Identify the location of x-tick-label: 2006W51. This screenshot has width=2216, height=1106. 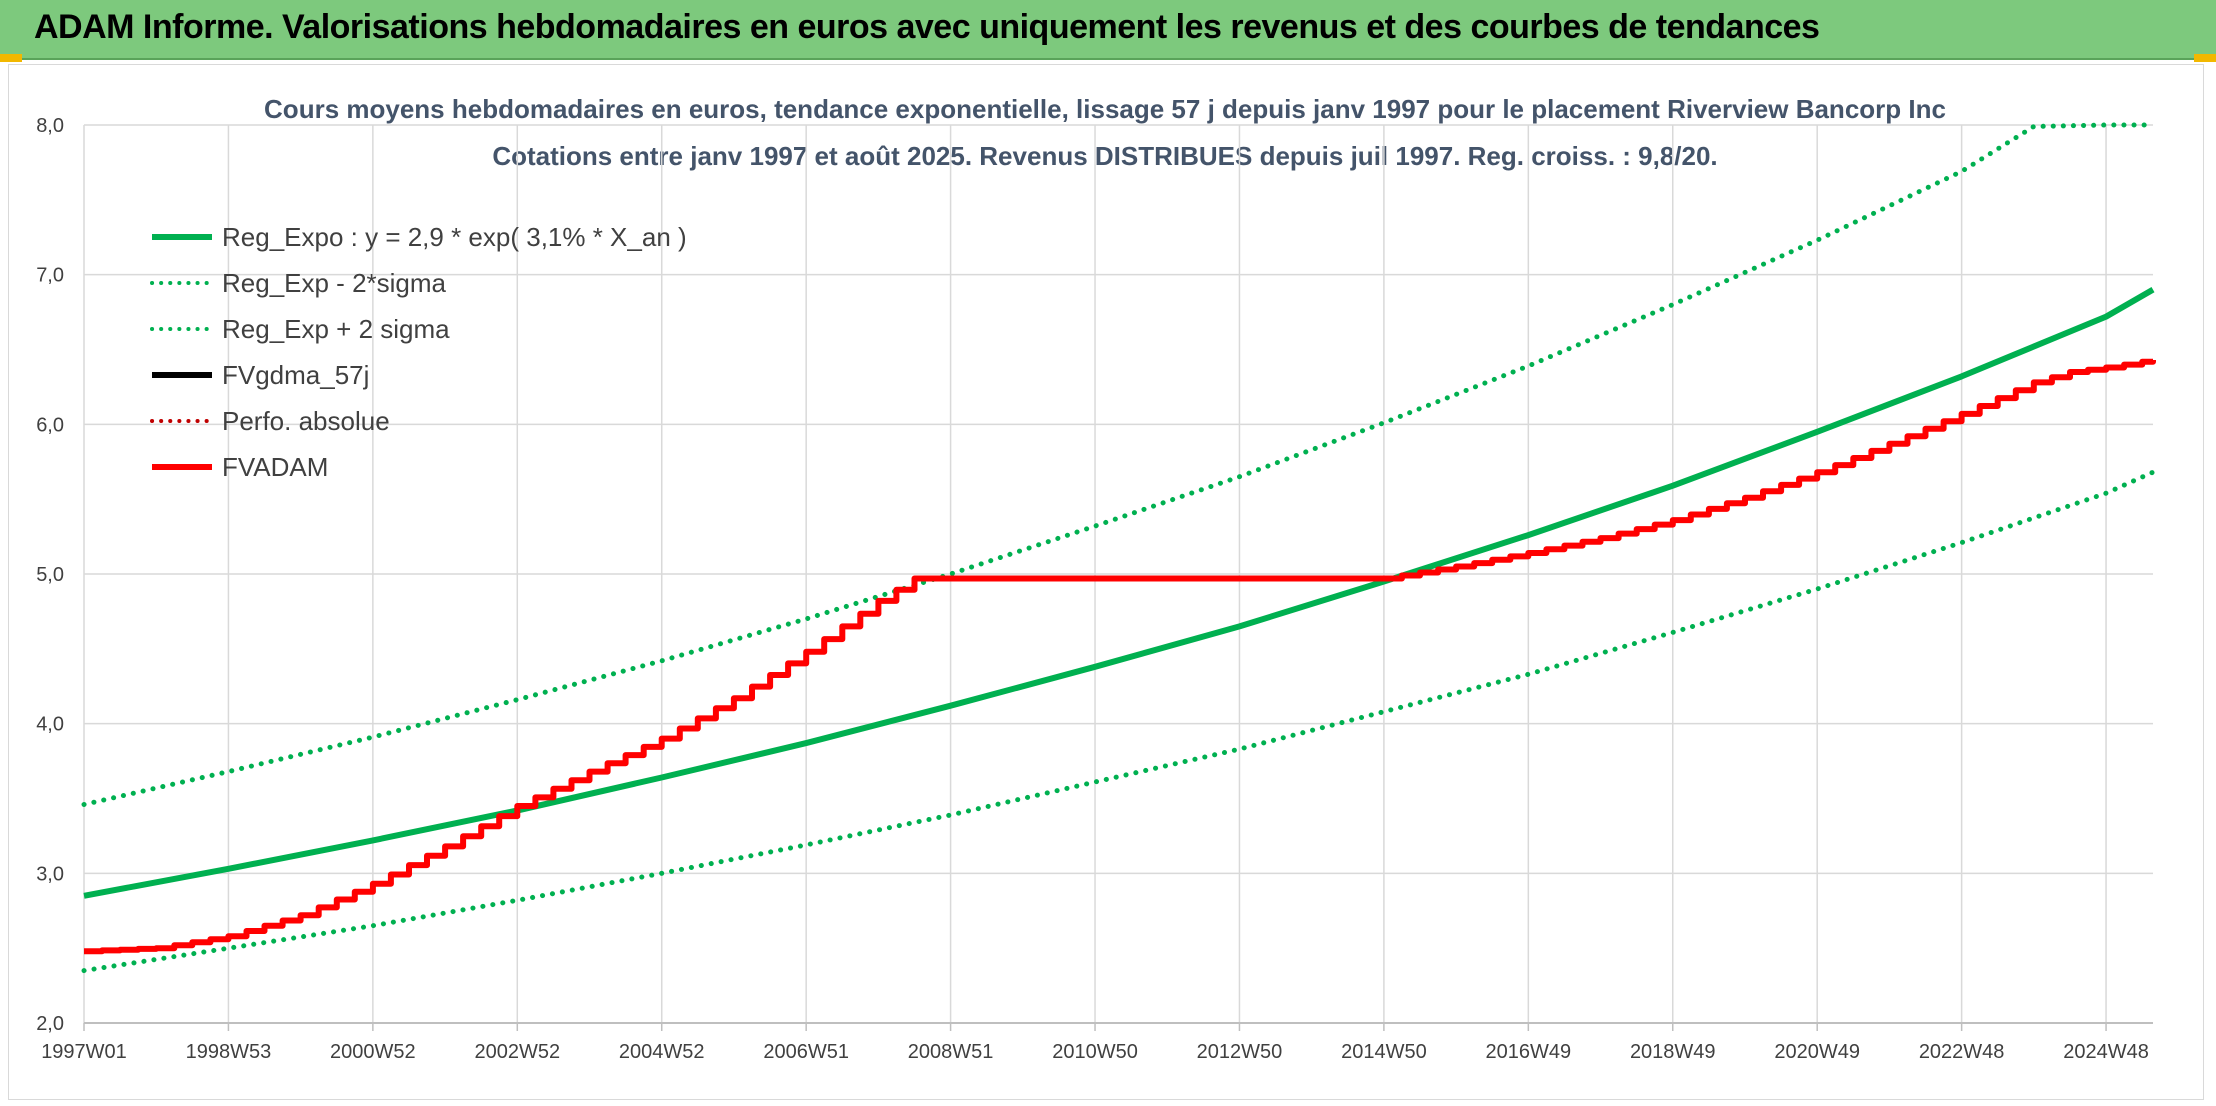
(806, 1052).